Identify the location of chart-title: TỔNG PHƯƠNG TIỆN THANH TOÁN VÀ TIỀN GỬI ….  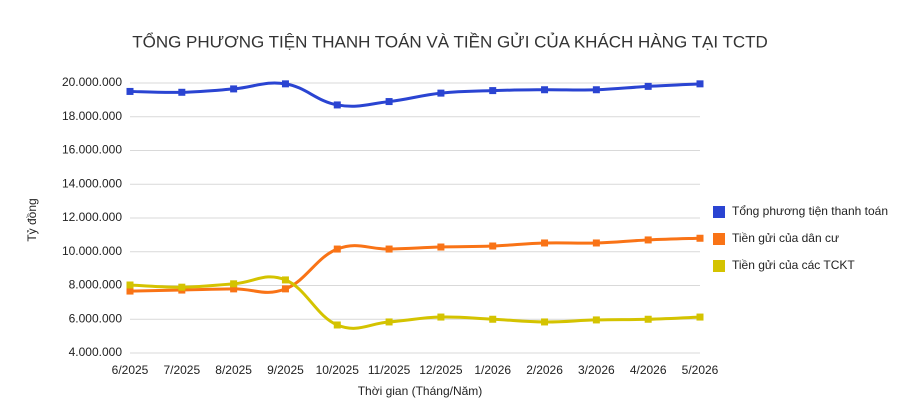
(450, 41).